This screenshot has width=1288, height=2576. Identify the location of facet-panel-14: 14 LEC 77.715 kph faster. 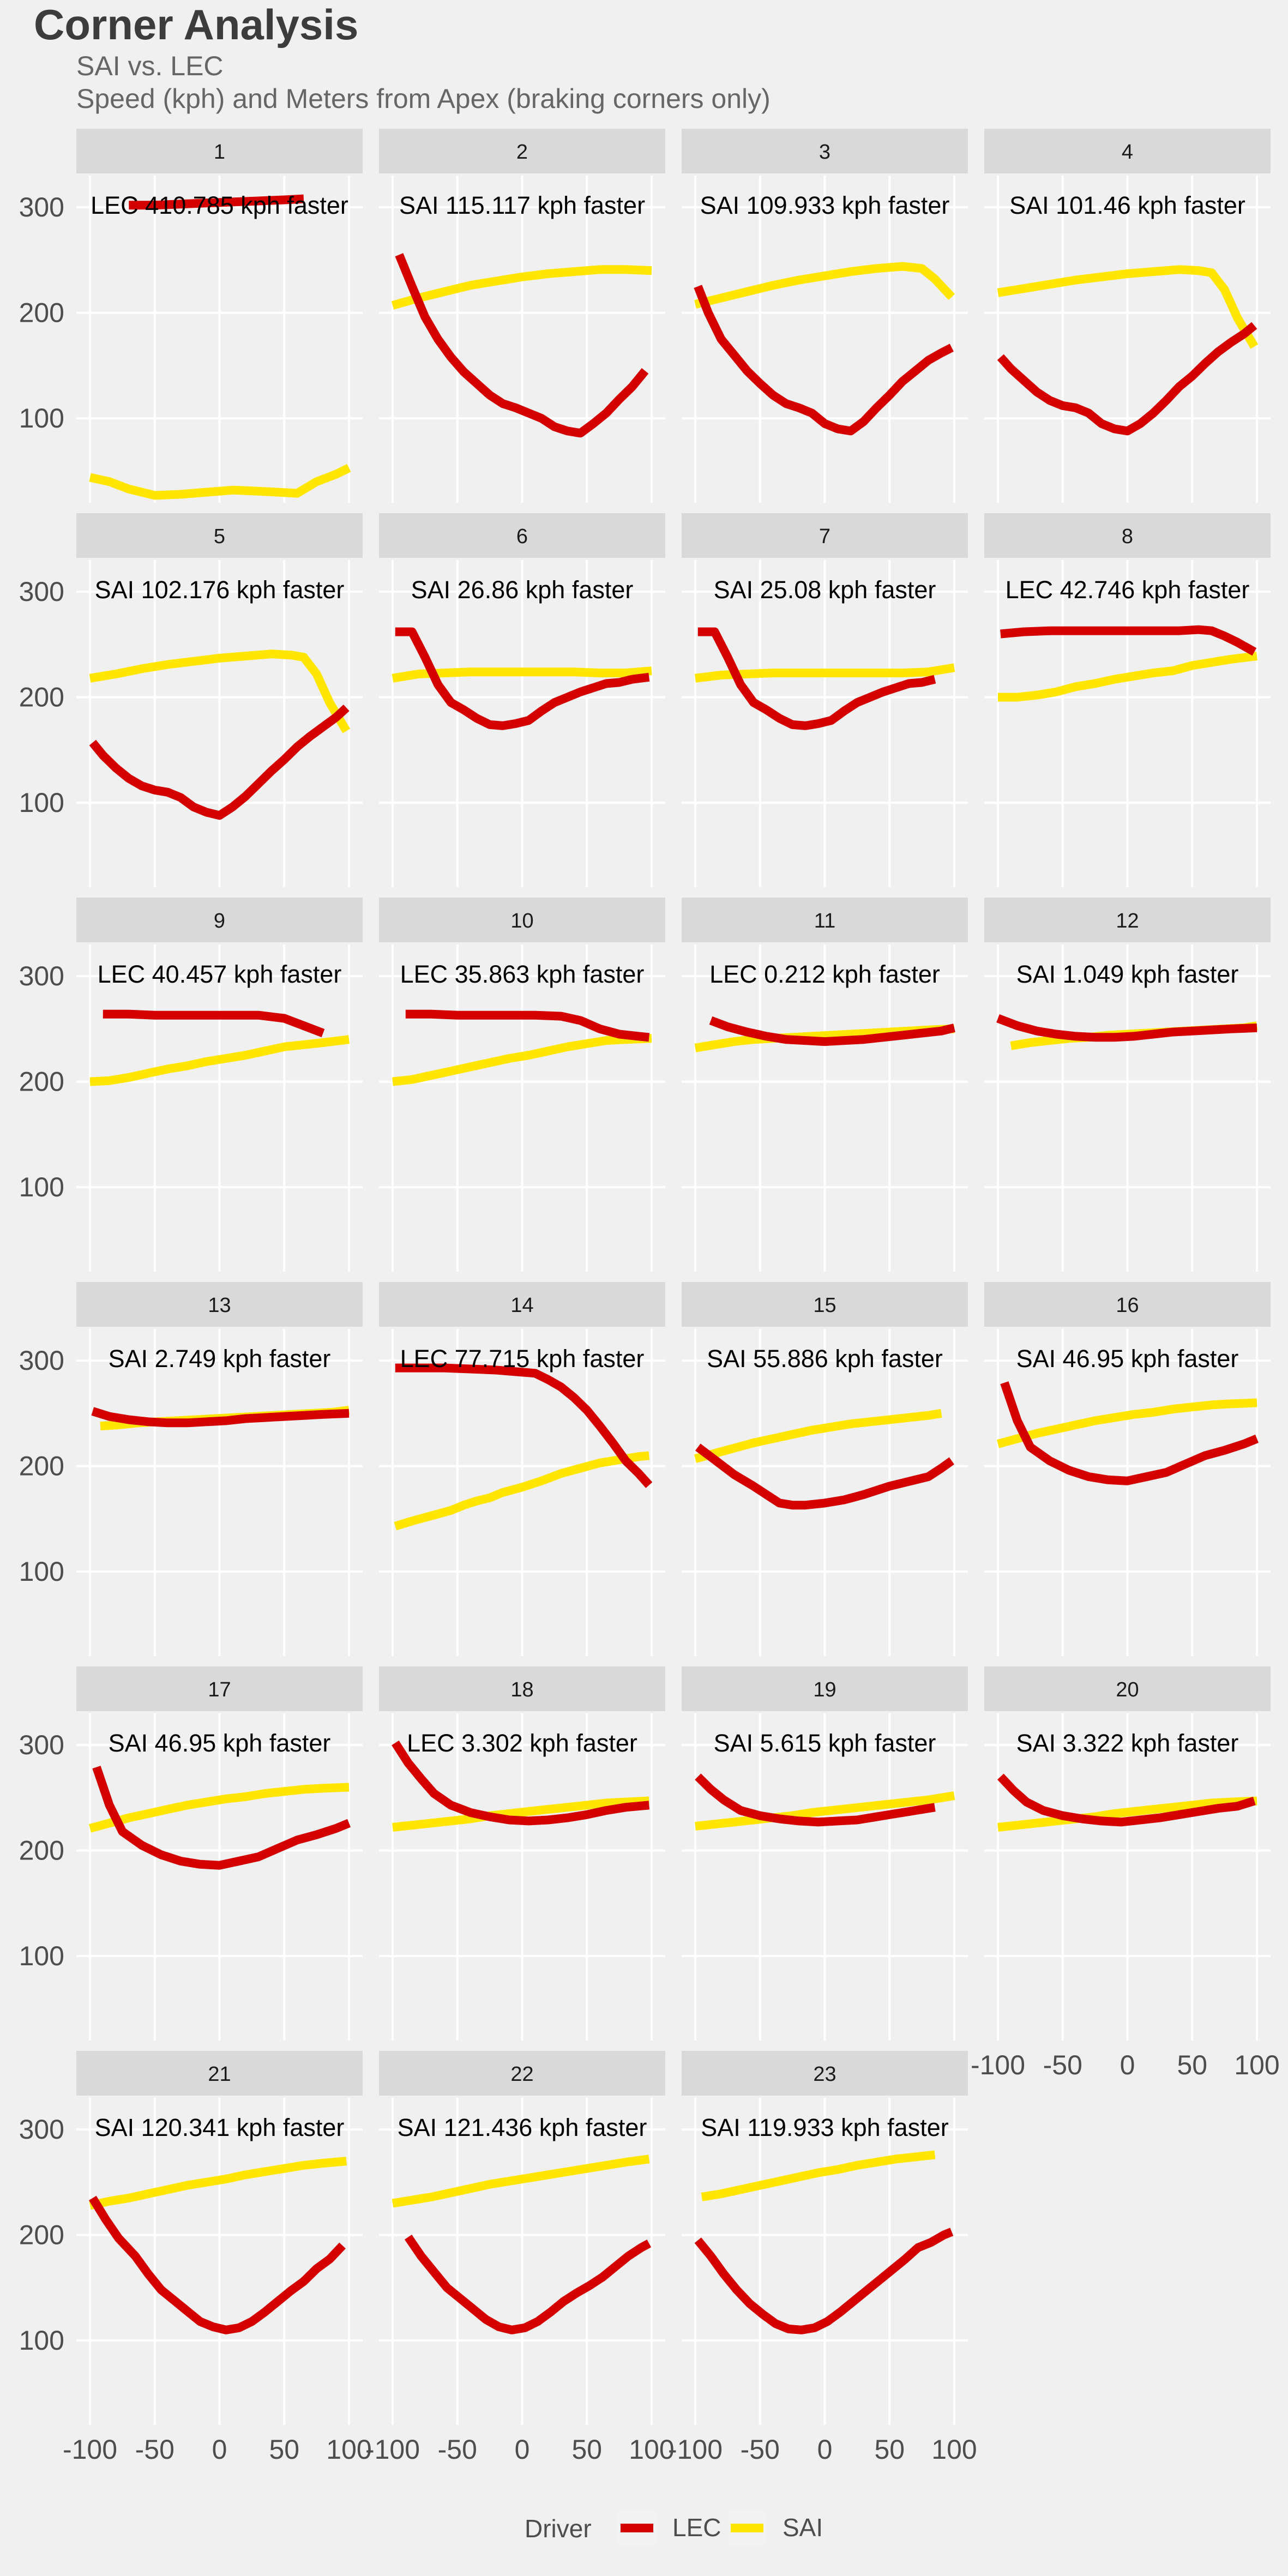
(522, 1469).